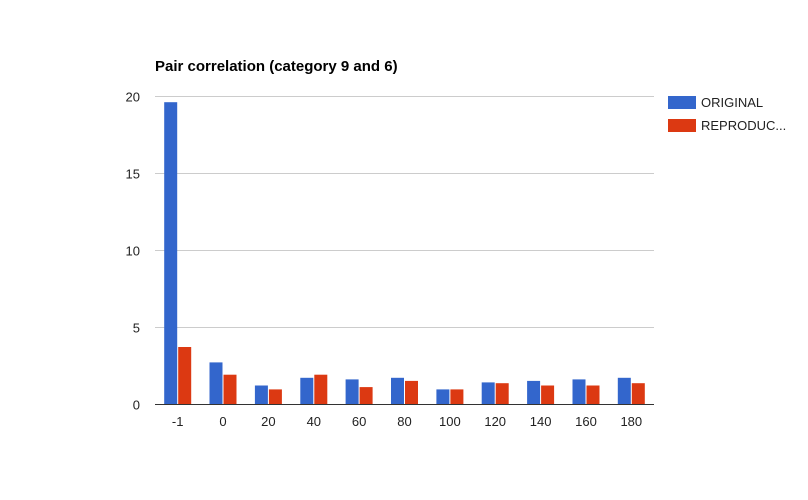 This screenshot has height=500, width=808. What do you see at coordinates (586, 421) in the screenshot?
I see `x-tick-label: 160` at bounding box center [586, 421].